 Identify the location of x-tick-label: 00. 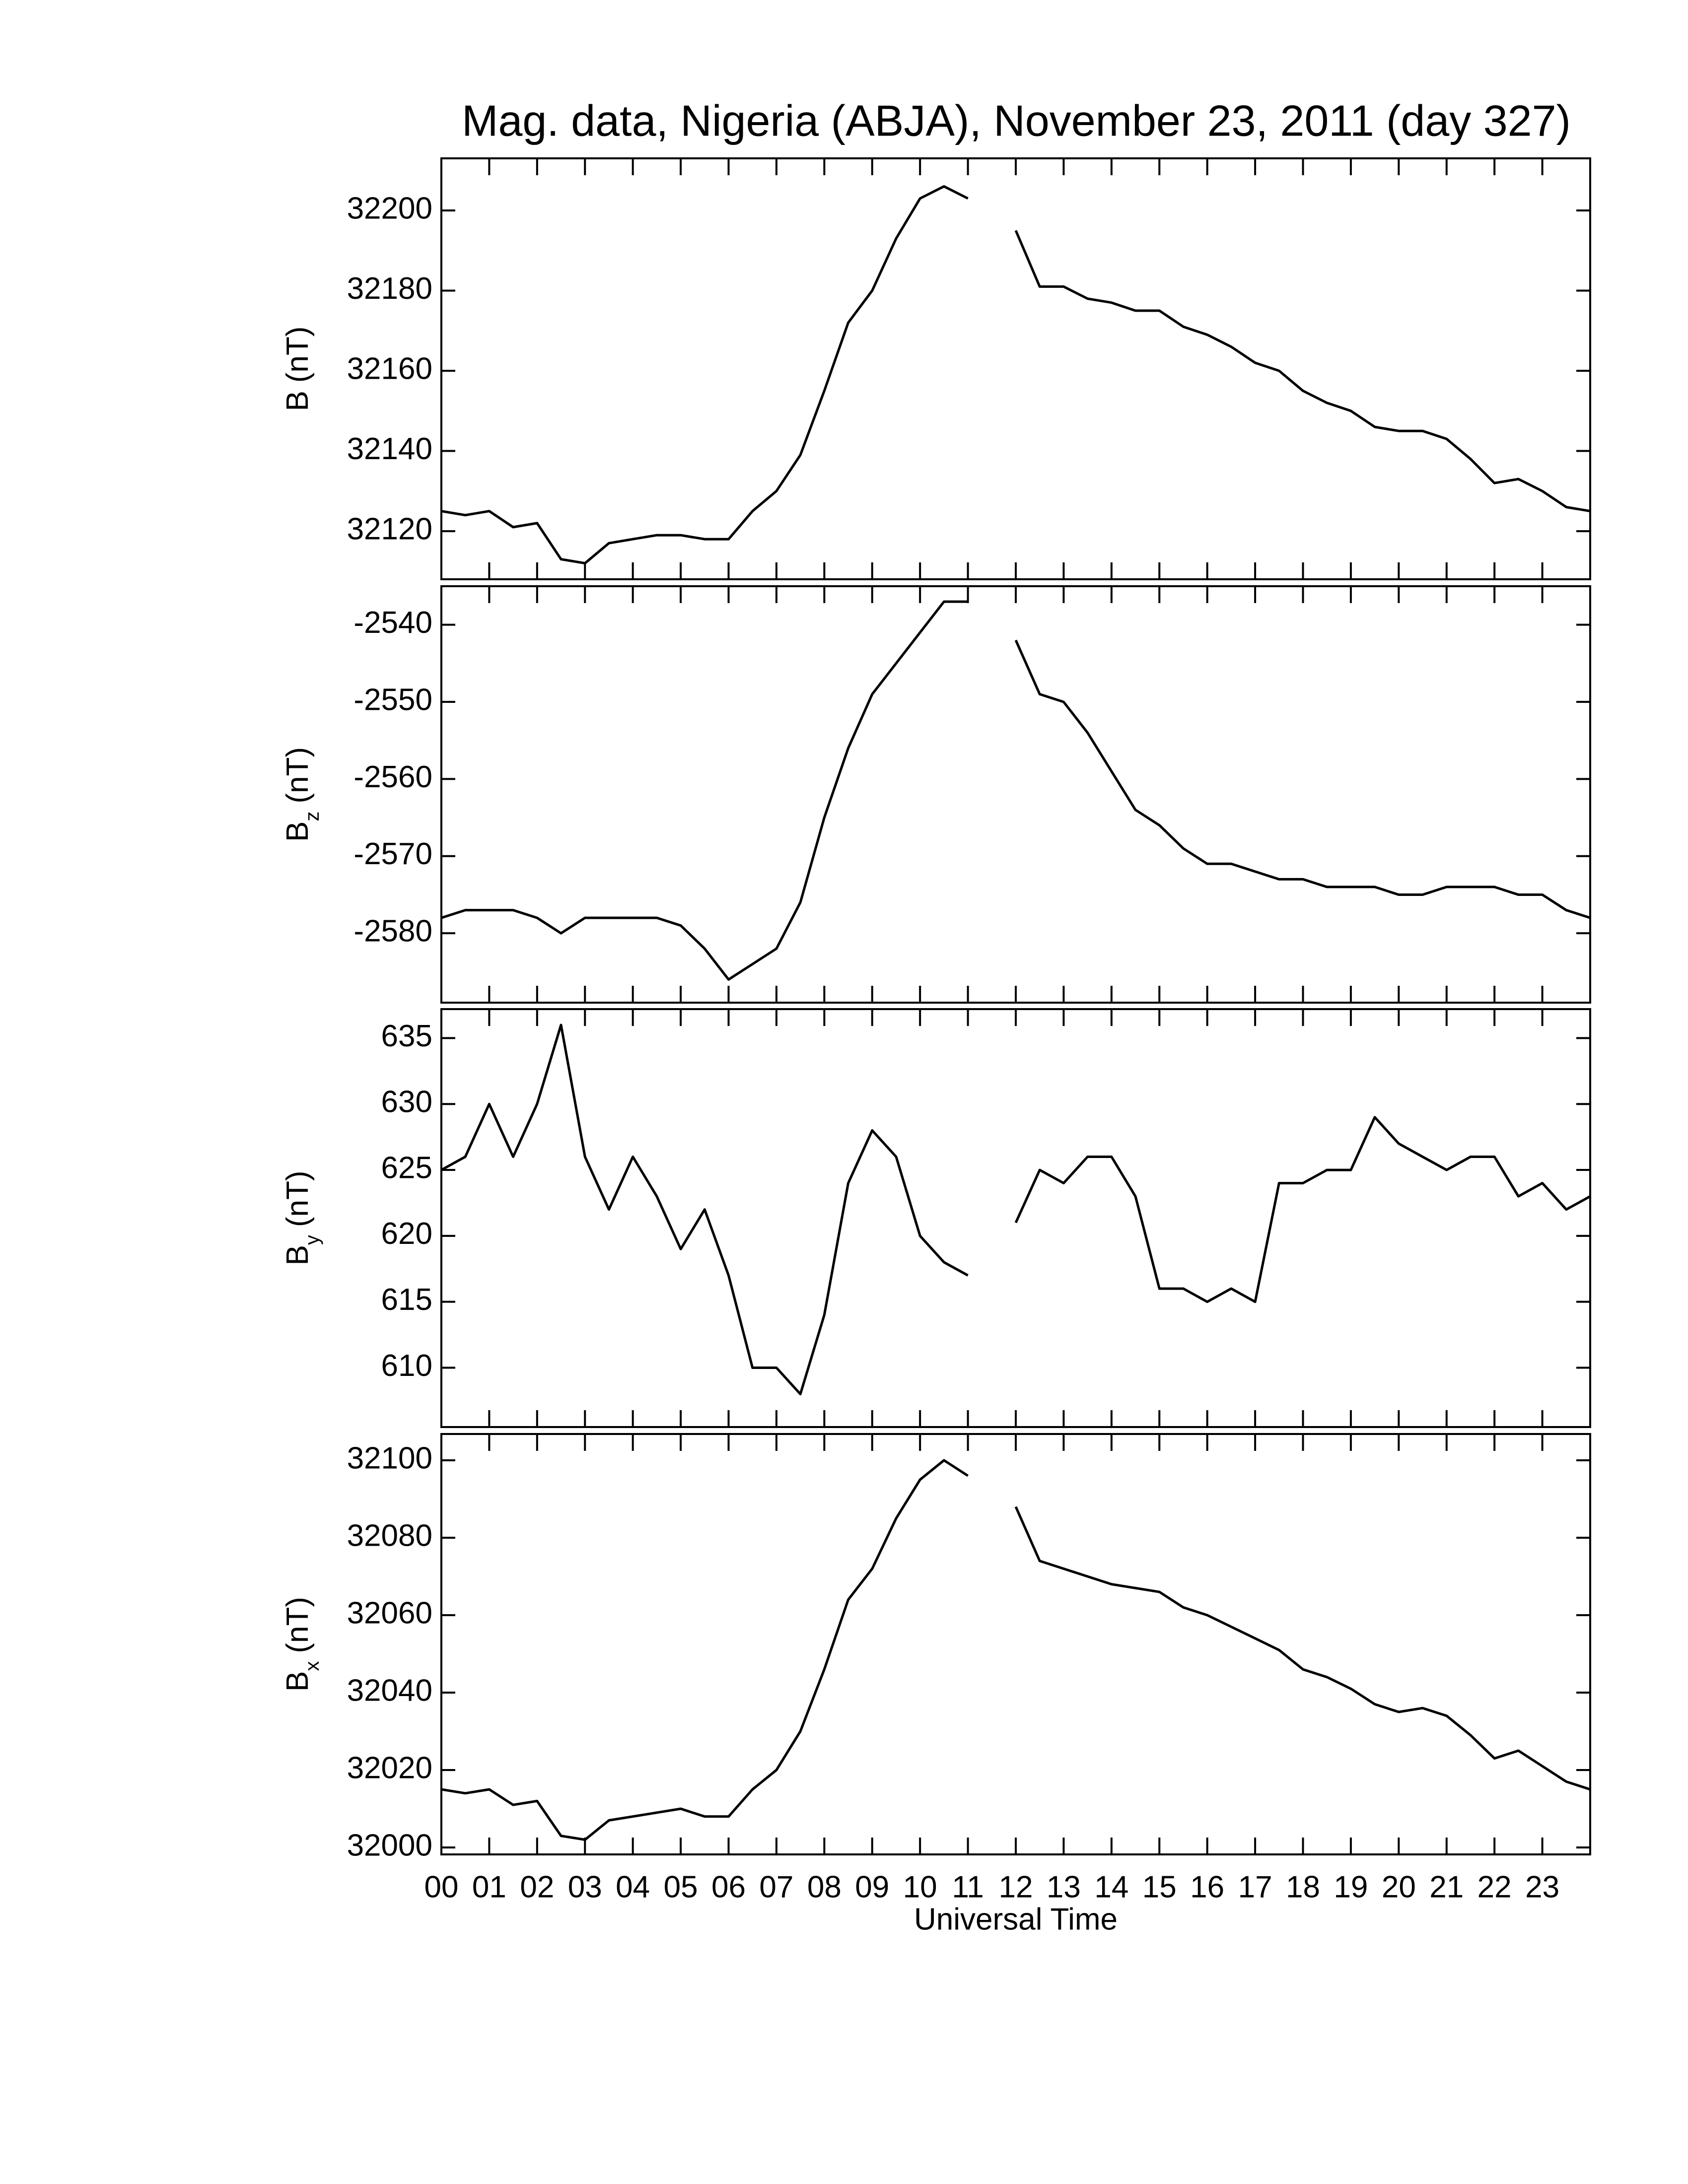
(441, 1887).